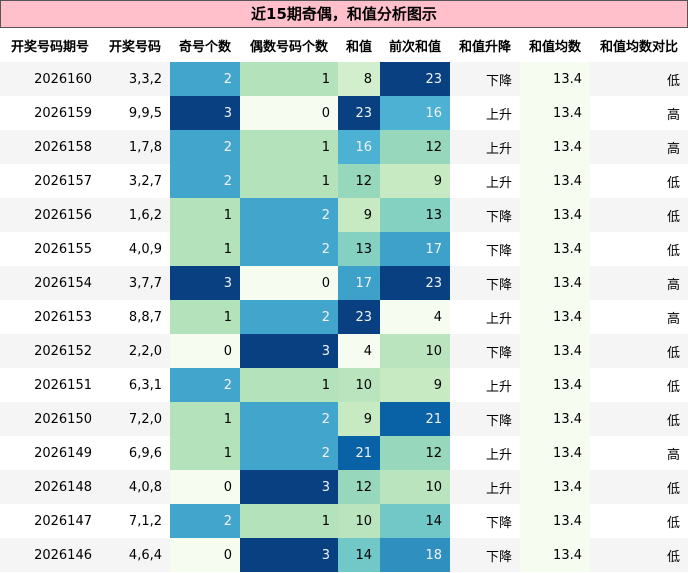 Image resolution: width=688 pixels, height=573 pixels. What do you see at coordinates (555, 45) in the screenshot?
I see `column-header: 和值均数` at bounding box center [555, 45].